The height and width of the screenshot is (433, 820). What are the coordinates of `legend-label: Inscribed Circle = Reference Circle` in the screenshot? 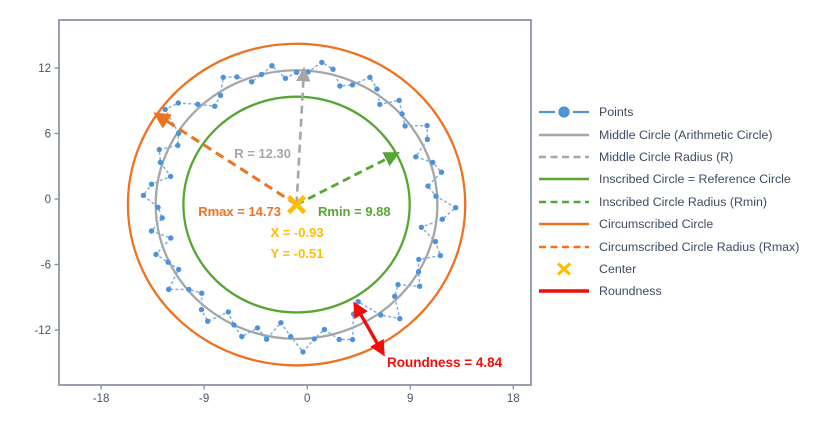 It's located at (695, 179).